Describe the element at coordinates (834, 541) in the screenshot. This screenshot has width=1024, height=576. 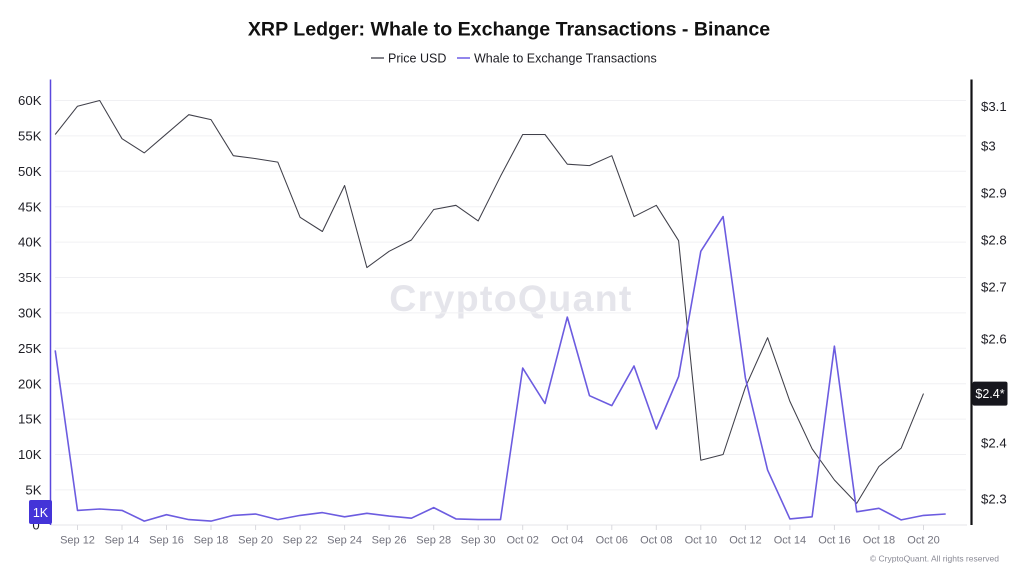
I see `svg-text: Oct 16` at that location.